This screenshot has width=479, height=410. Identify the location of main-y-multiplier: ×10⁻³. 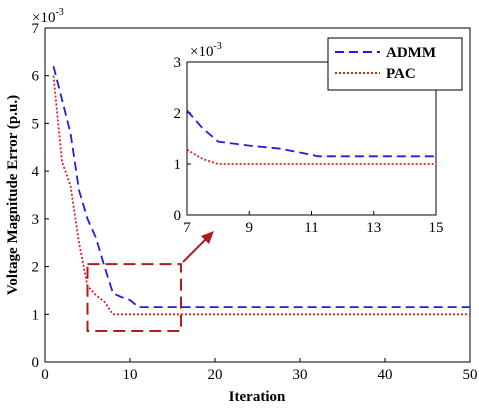
(48, 16).